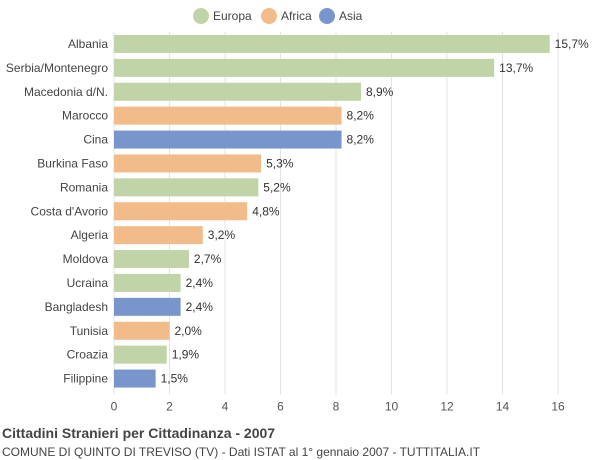  Describe the element at coordinates (201, 16) in the screenshot. I see `legend-marker-europa` at that location.